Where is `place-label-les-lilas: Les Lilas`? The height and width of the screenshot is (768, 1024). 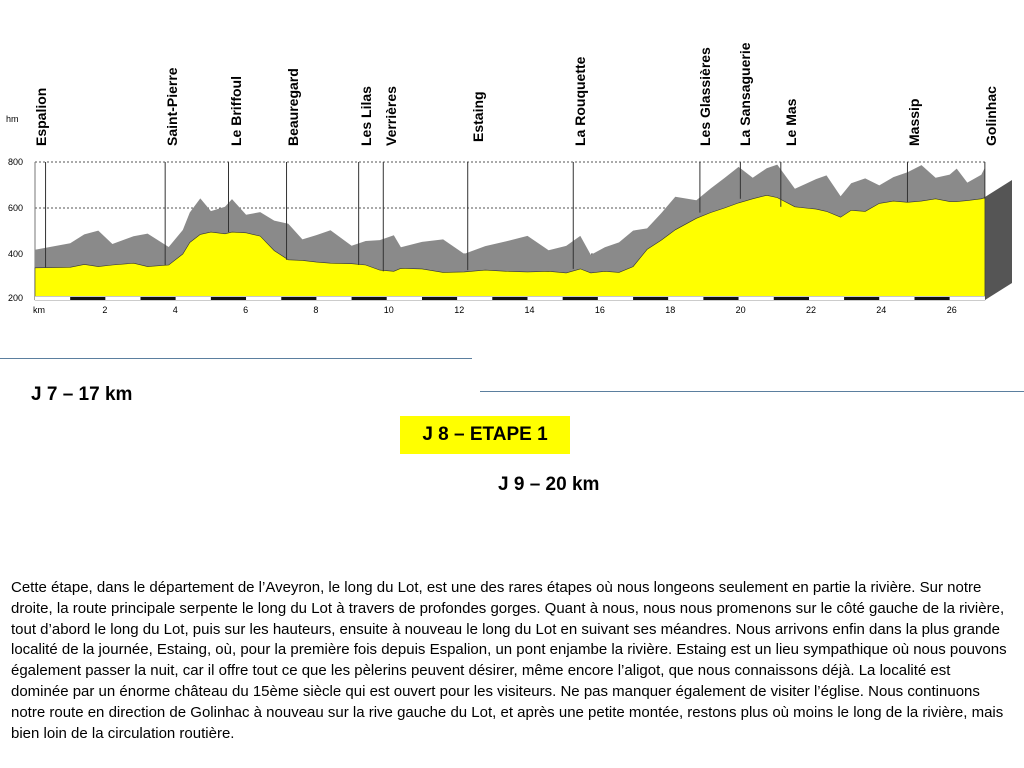
place-label-les-lilas: Les Lilas is located at coordinates (366, 116).